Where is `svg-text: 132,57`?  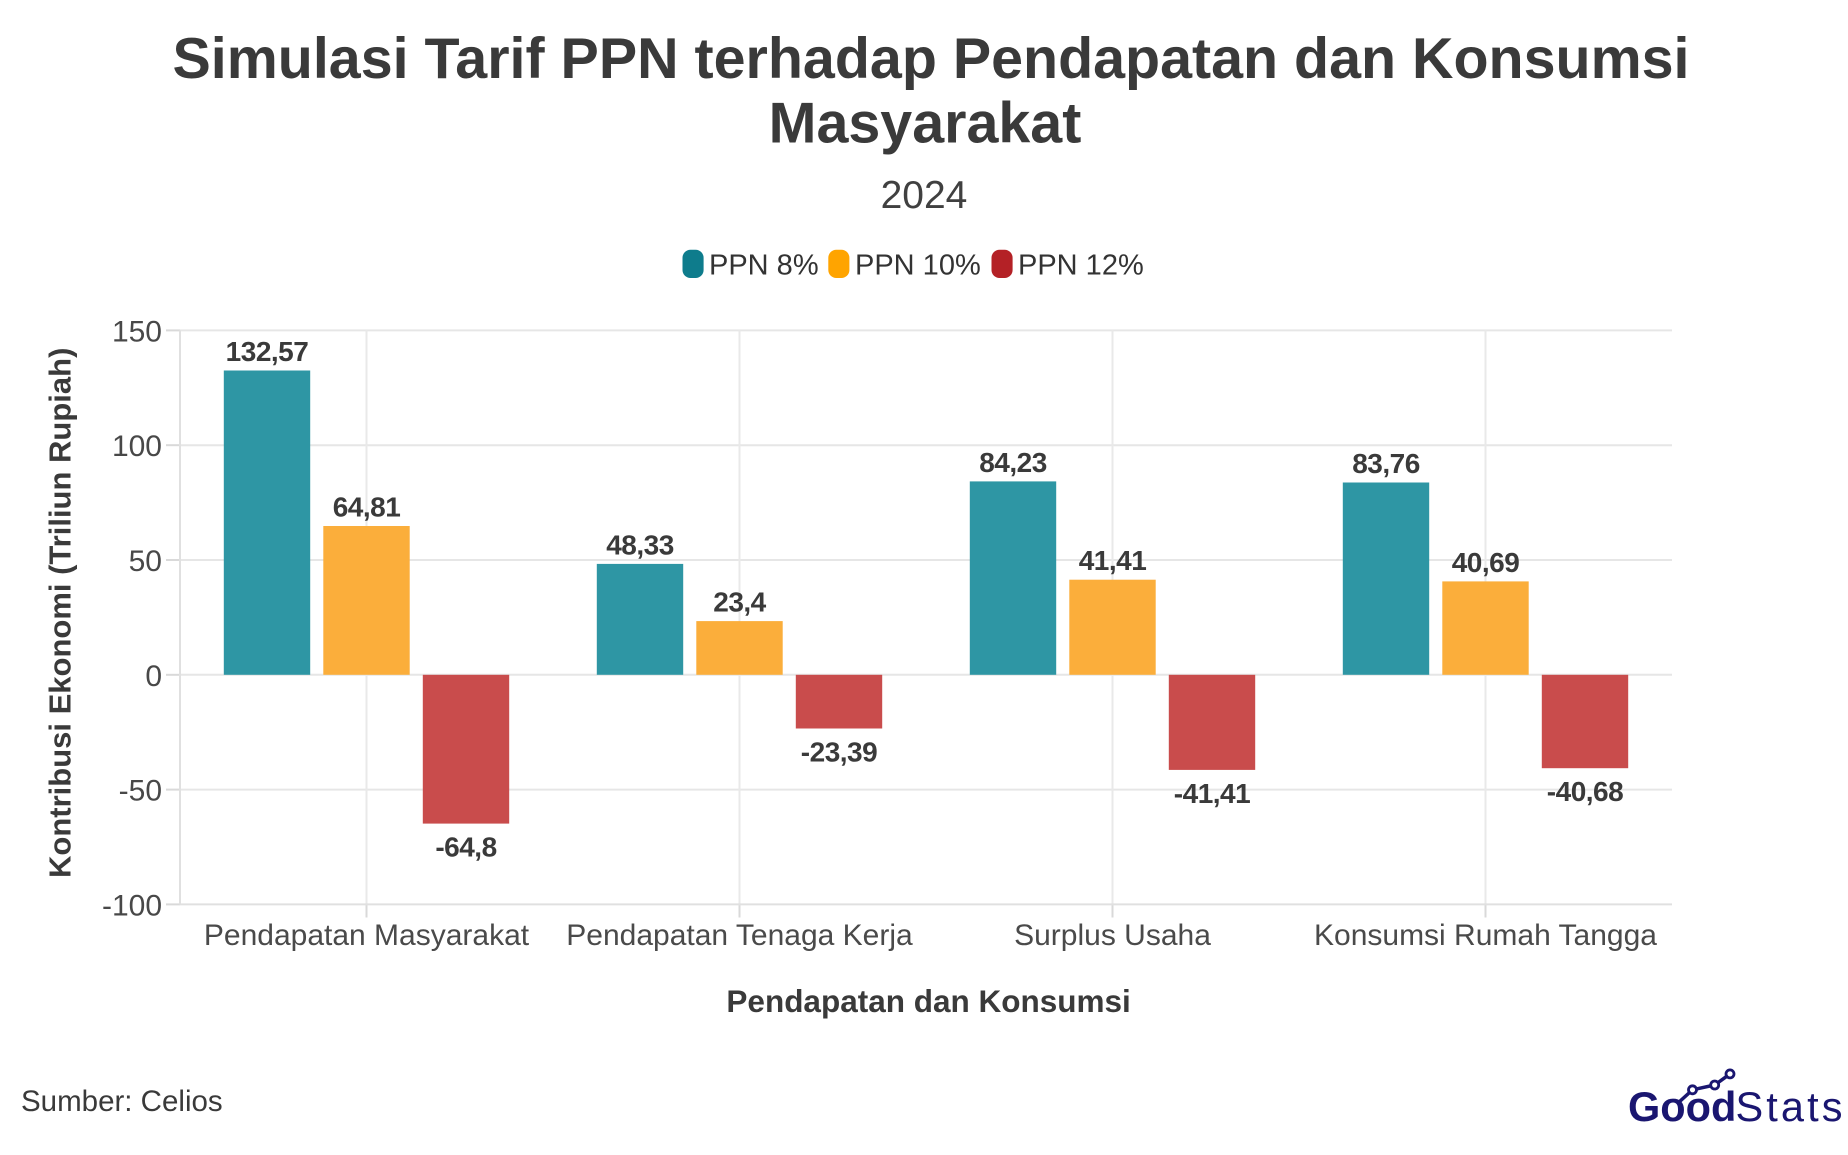
svg-text: 132,57 is located at coordinates (267, 351).